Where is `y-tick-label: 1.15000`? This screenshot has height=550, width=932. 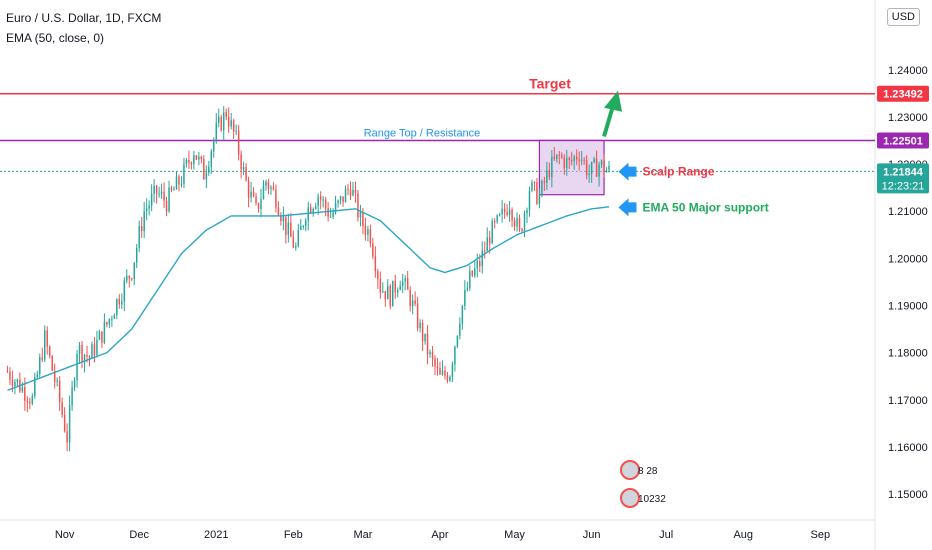
y-tick-label: 1.15000 is located at coordinates (908, 495).